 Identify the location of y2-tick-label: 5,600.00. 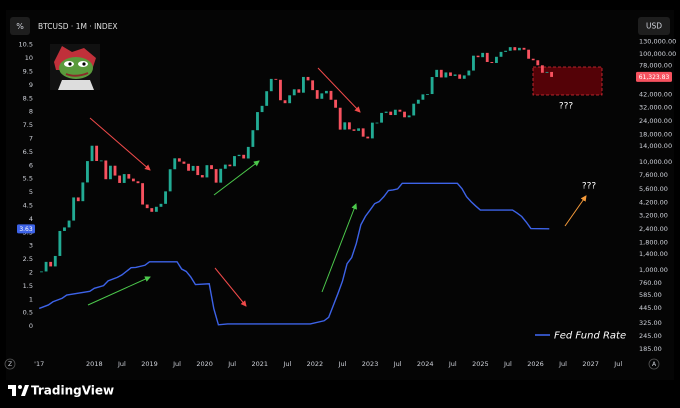
(653, 189).